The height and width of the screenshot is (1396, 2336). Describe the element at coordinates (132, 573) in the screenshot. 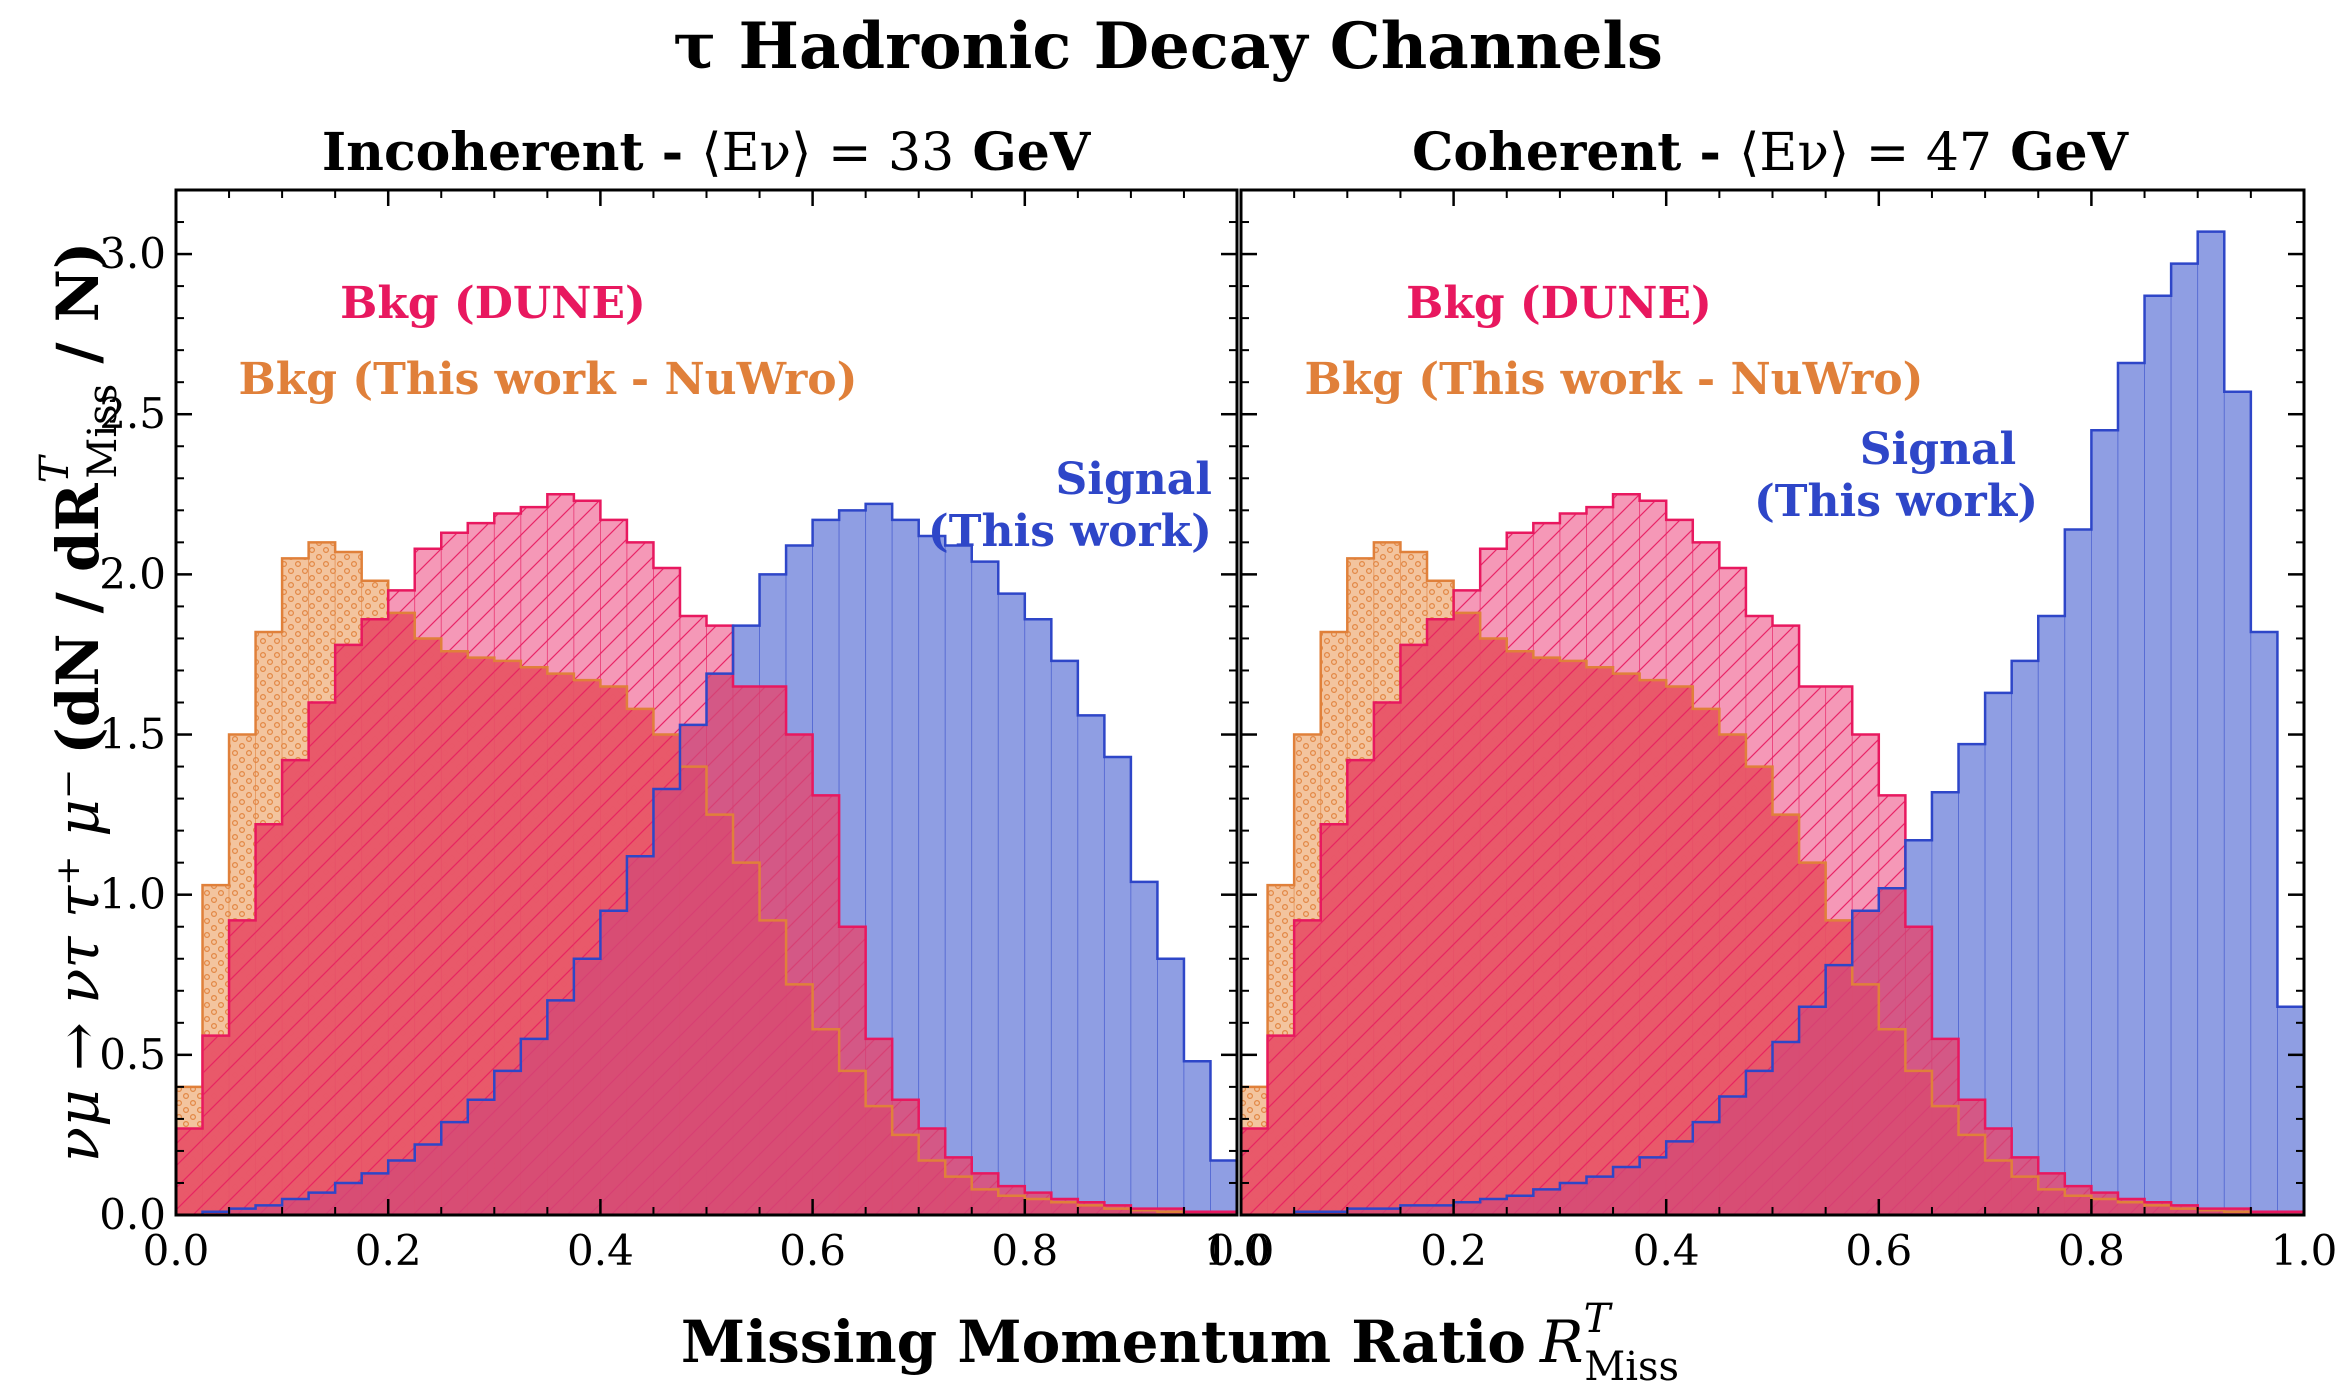

I see `y-tick-label: 2.0` at that location.